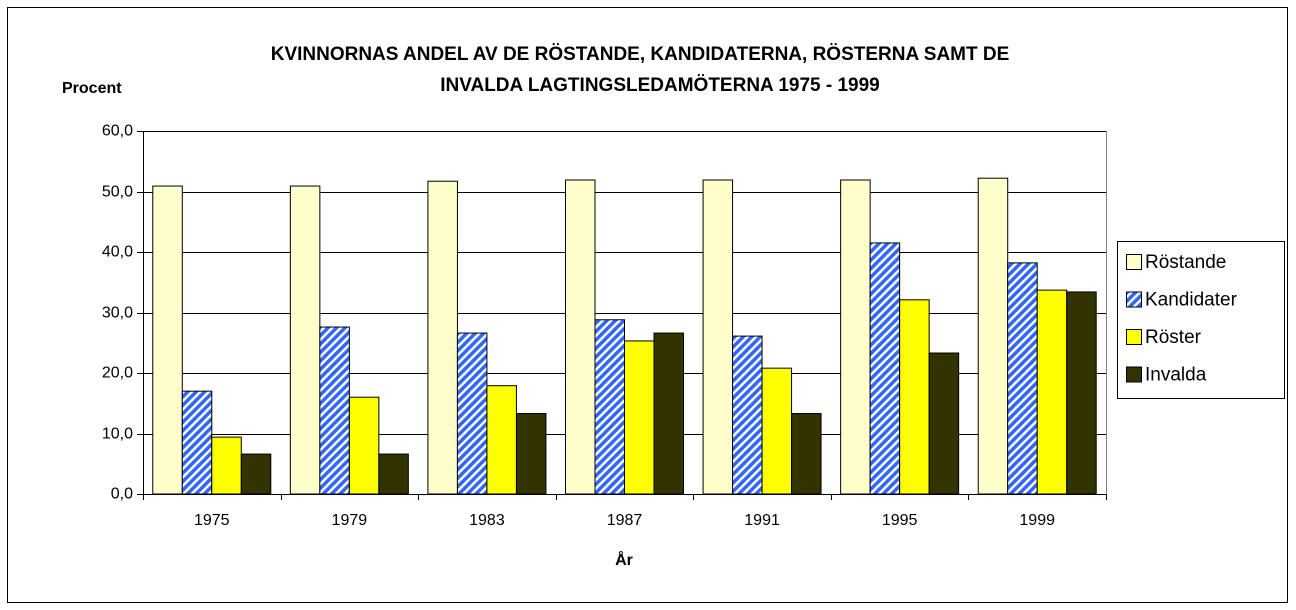 This screenshot has height=610, width=1296. I want to click on legend-label: Kandidater, so click(1191, 300).